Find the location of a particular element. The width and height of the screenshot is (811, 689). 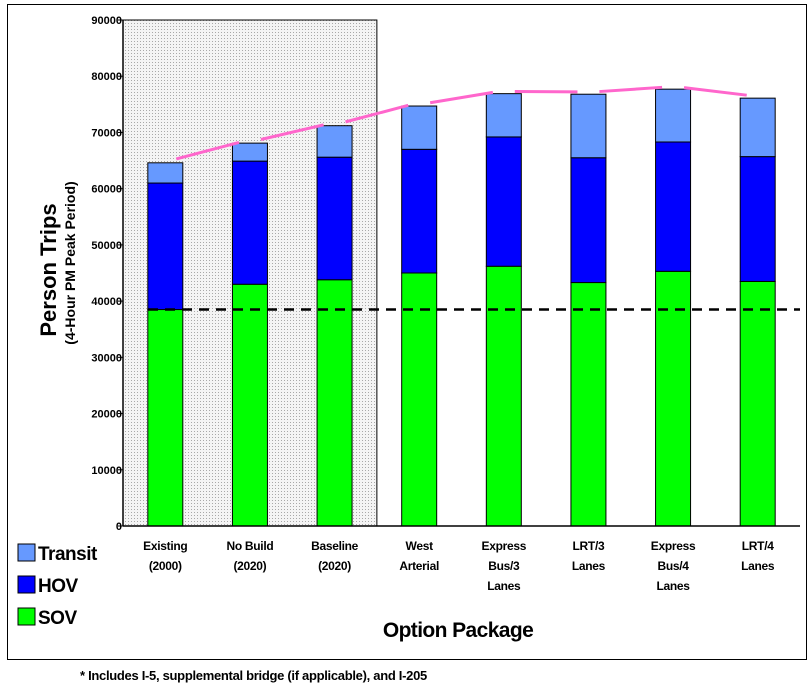

legend-label-transit: Transit is located at coordinates (68, 554).